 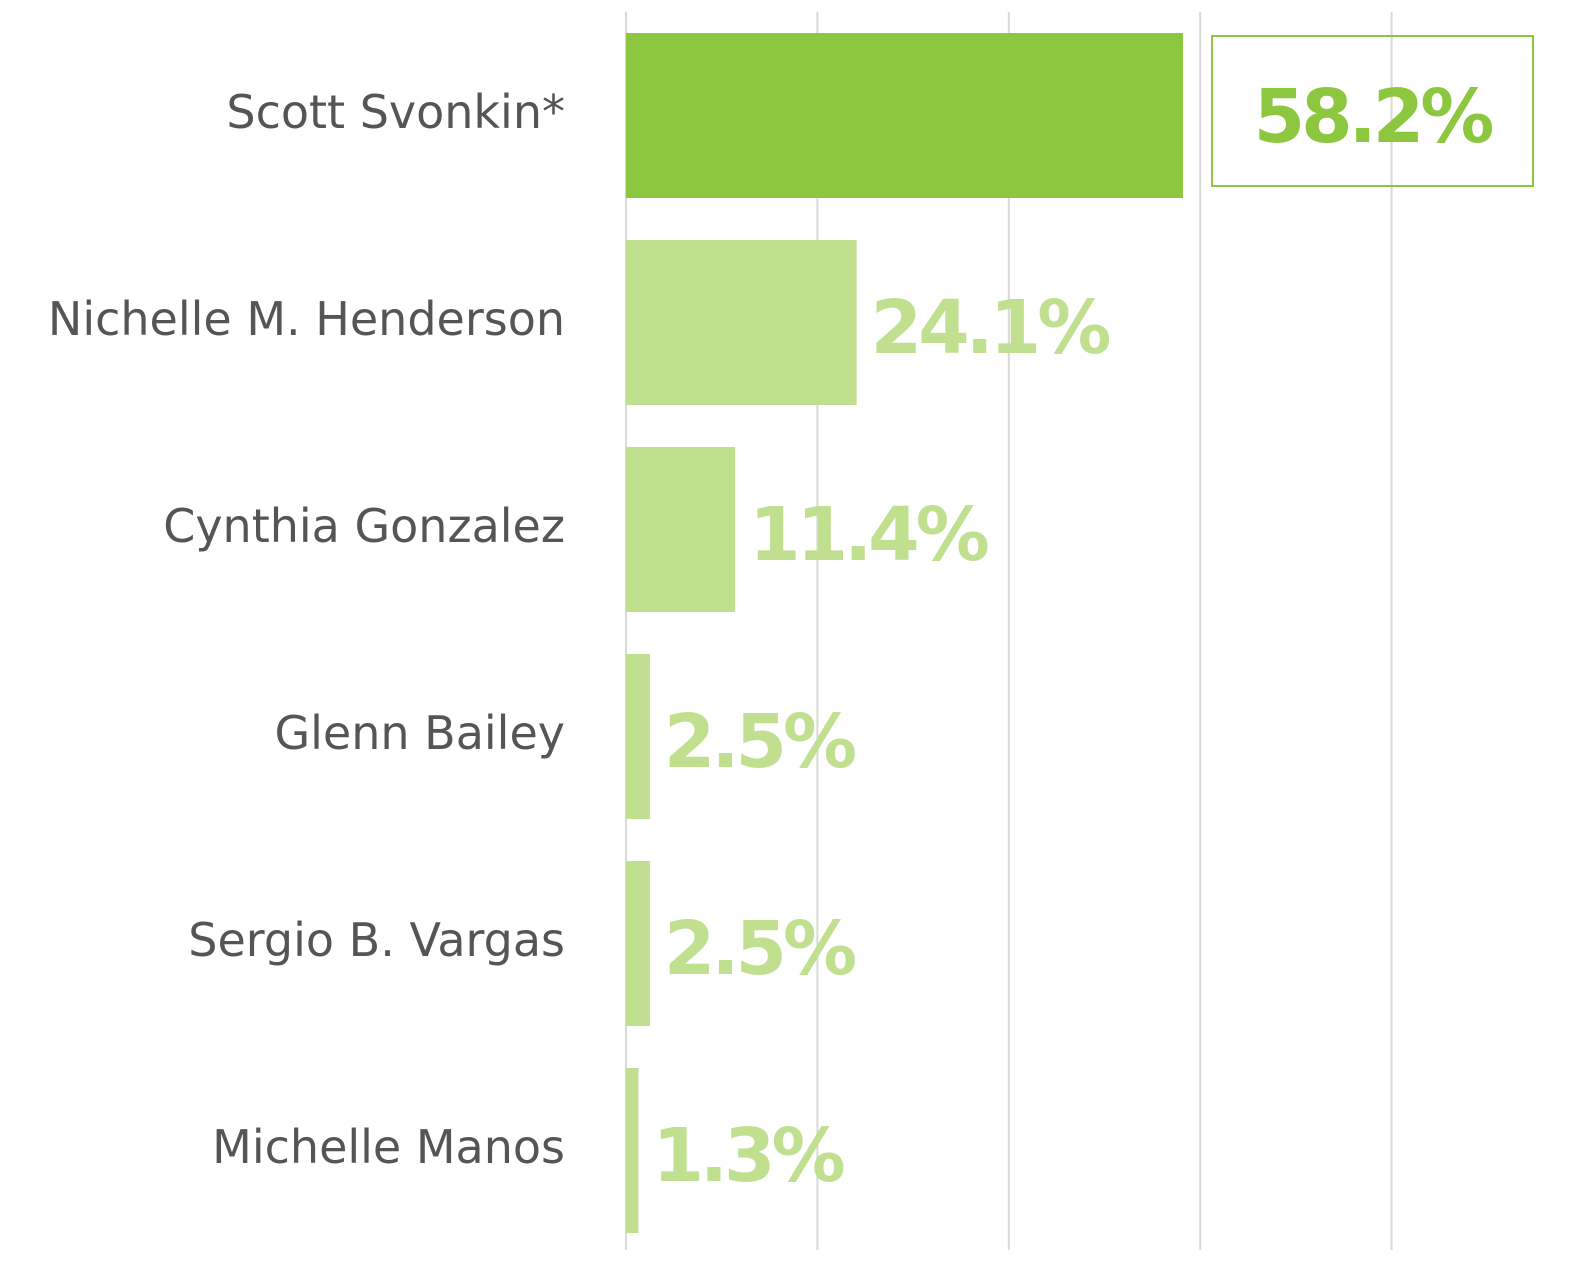 I want to click on category-label: Scott Svonkin*, so click(x=395, y=112).